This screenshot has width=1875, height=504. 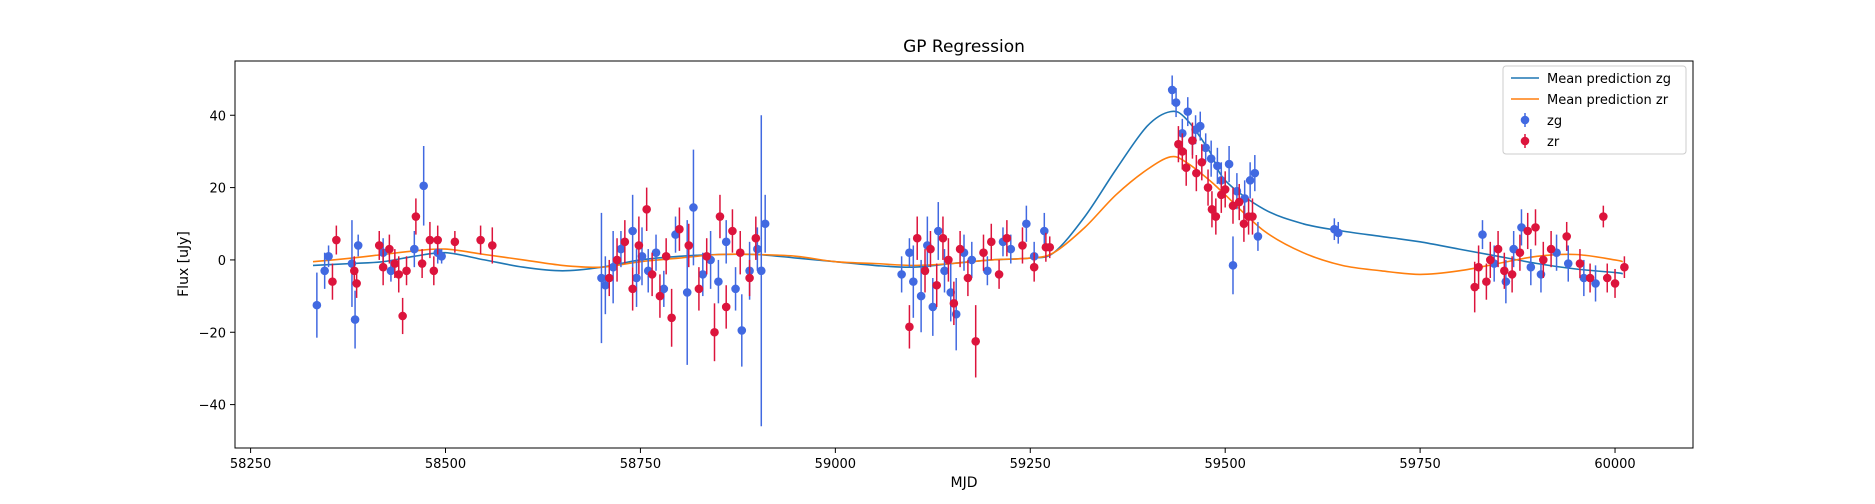 I want to click on x-tick-label: 58500, so click(x=445, y=464).